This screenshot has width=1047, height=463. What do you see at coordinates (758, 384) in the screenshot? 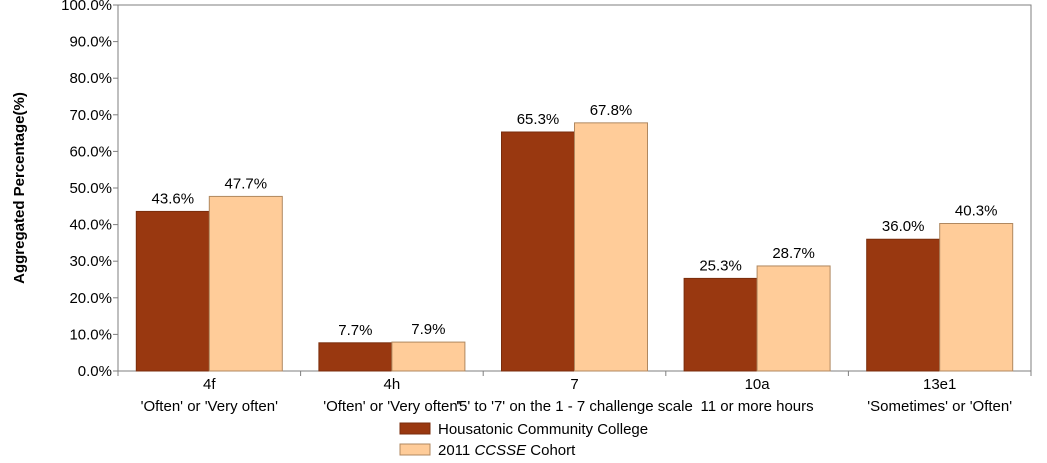
I see `category-code: 10a` at bounding box center [758, 384].